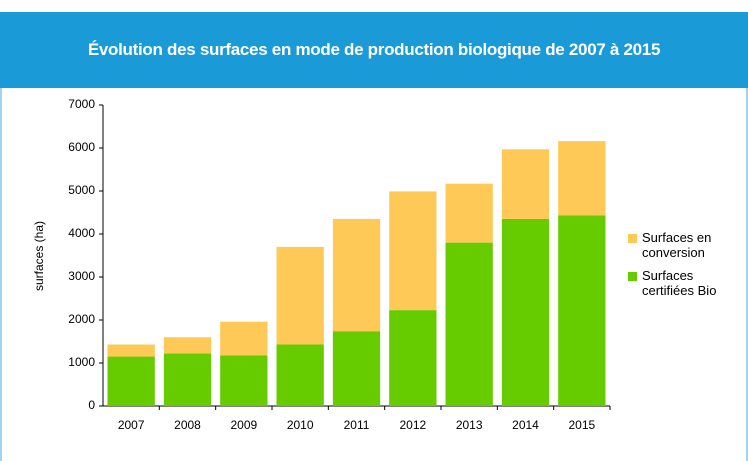  What do you see at coordinates (81, 362) in the screenshot?
I see `y-tick-label: 1000` at bounding box center [81, 362].